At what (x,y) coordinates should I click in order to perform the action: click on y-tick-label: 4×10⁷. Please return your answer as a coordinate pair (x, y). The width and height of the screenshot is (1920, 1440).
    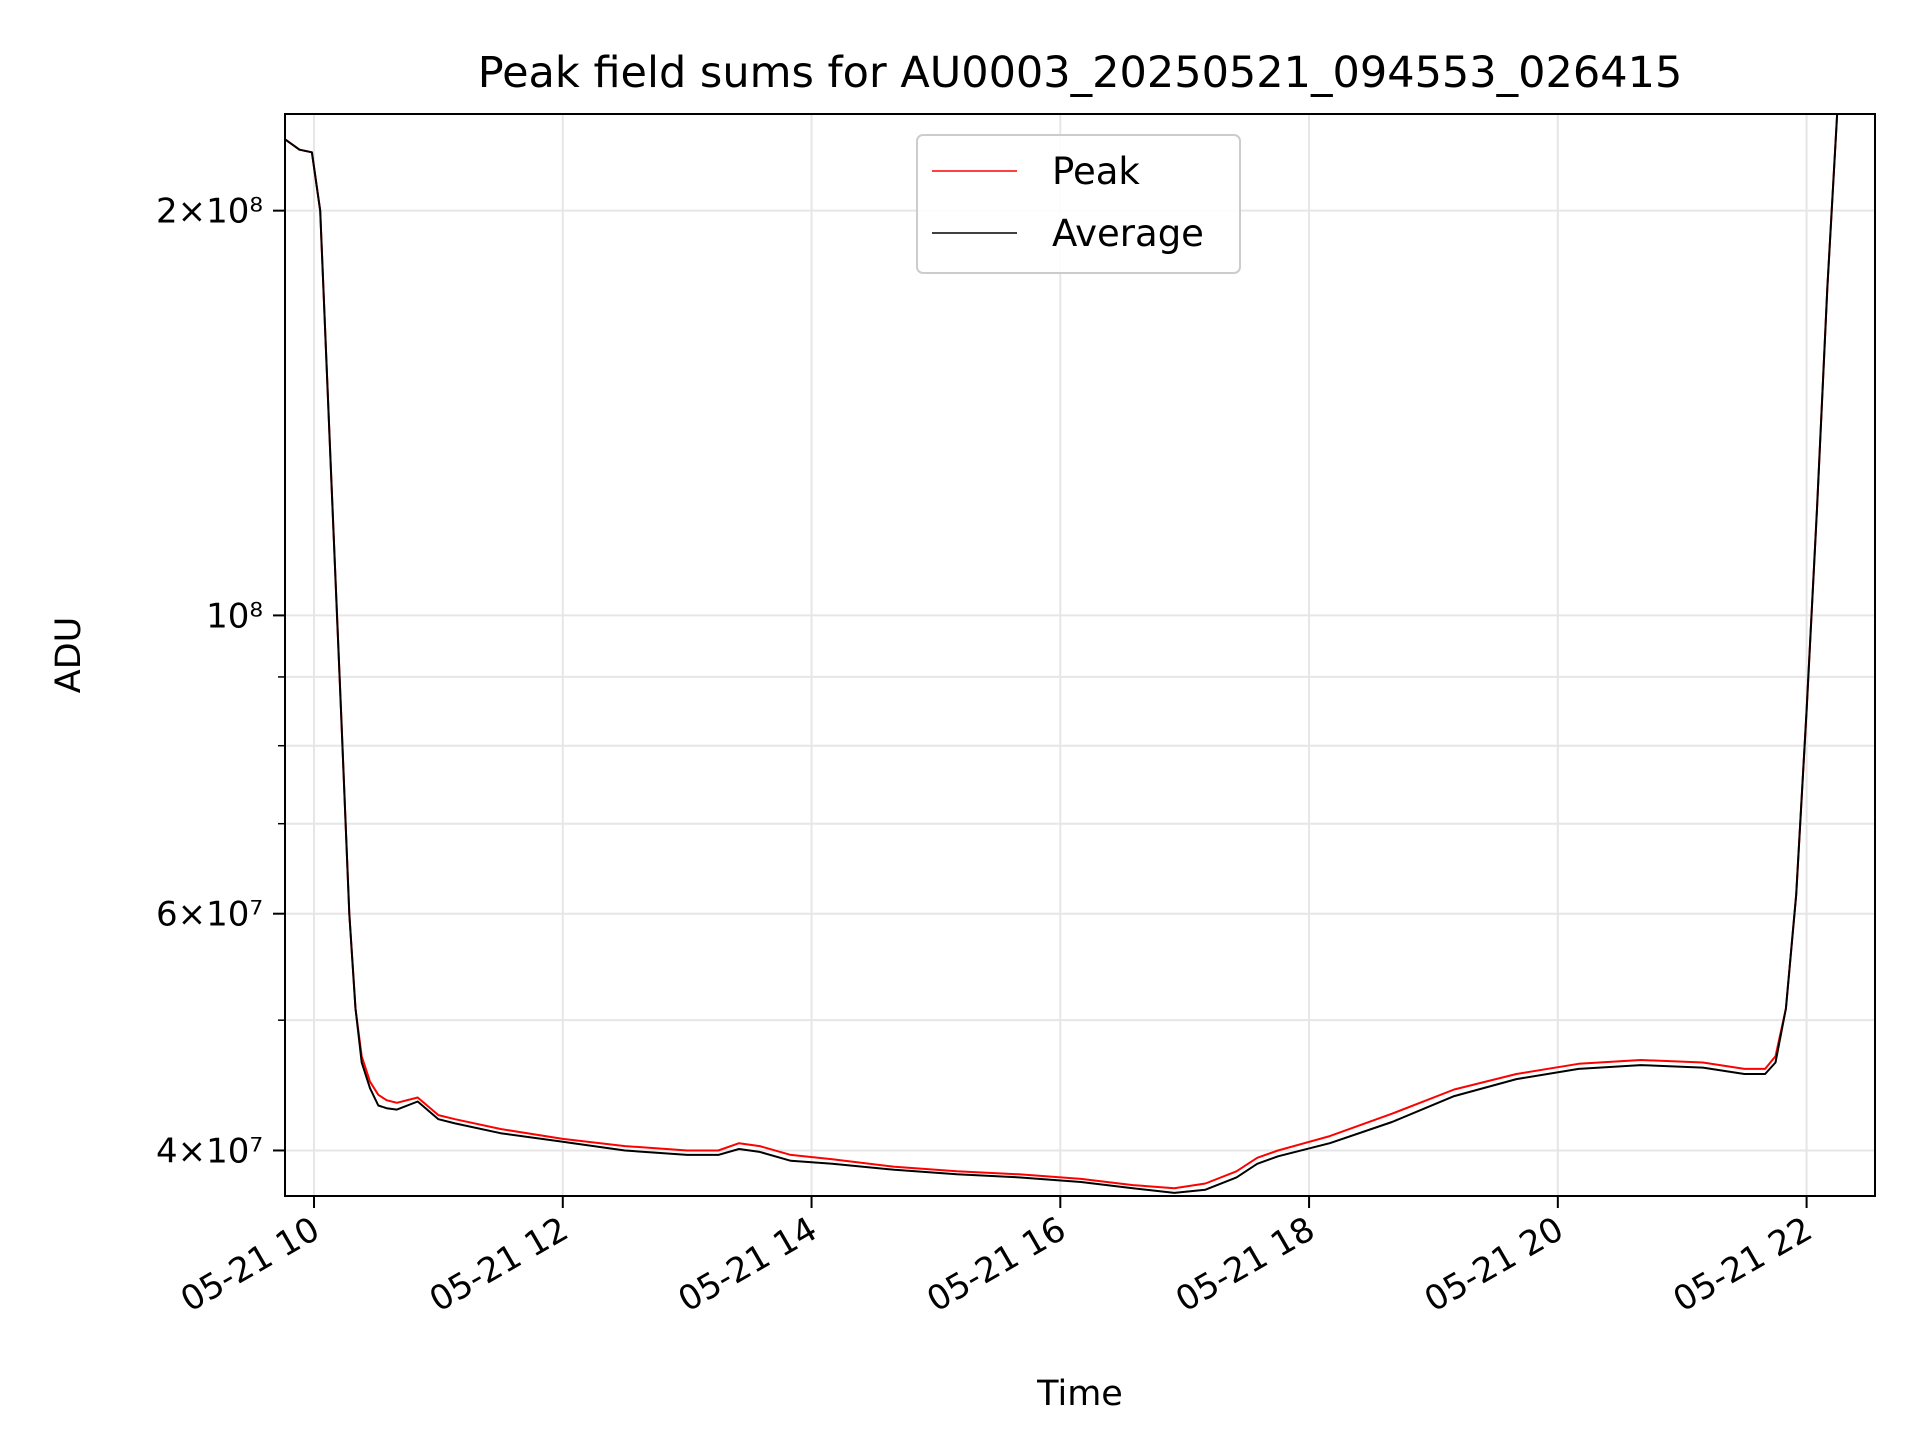
    Looking at the image, I should click on (209, 1151).